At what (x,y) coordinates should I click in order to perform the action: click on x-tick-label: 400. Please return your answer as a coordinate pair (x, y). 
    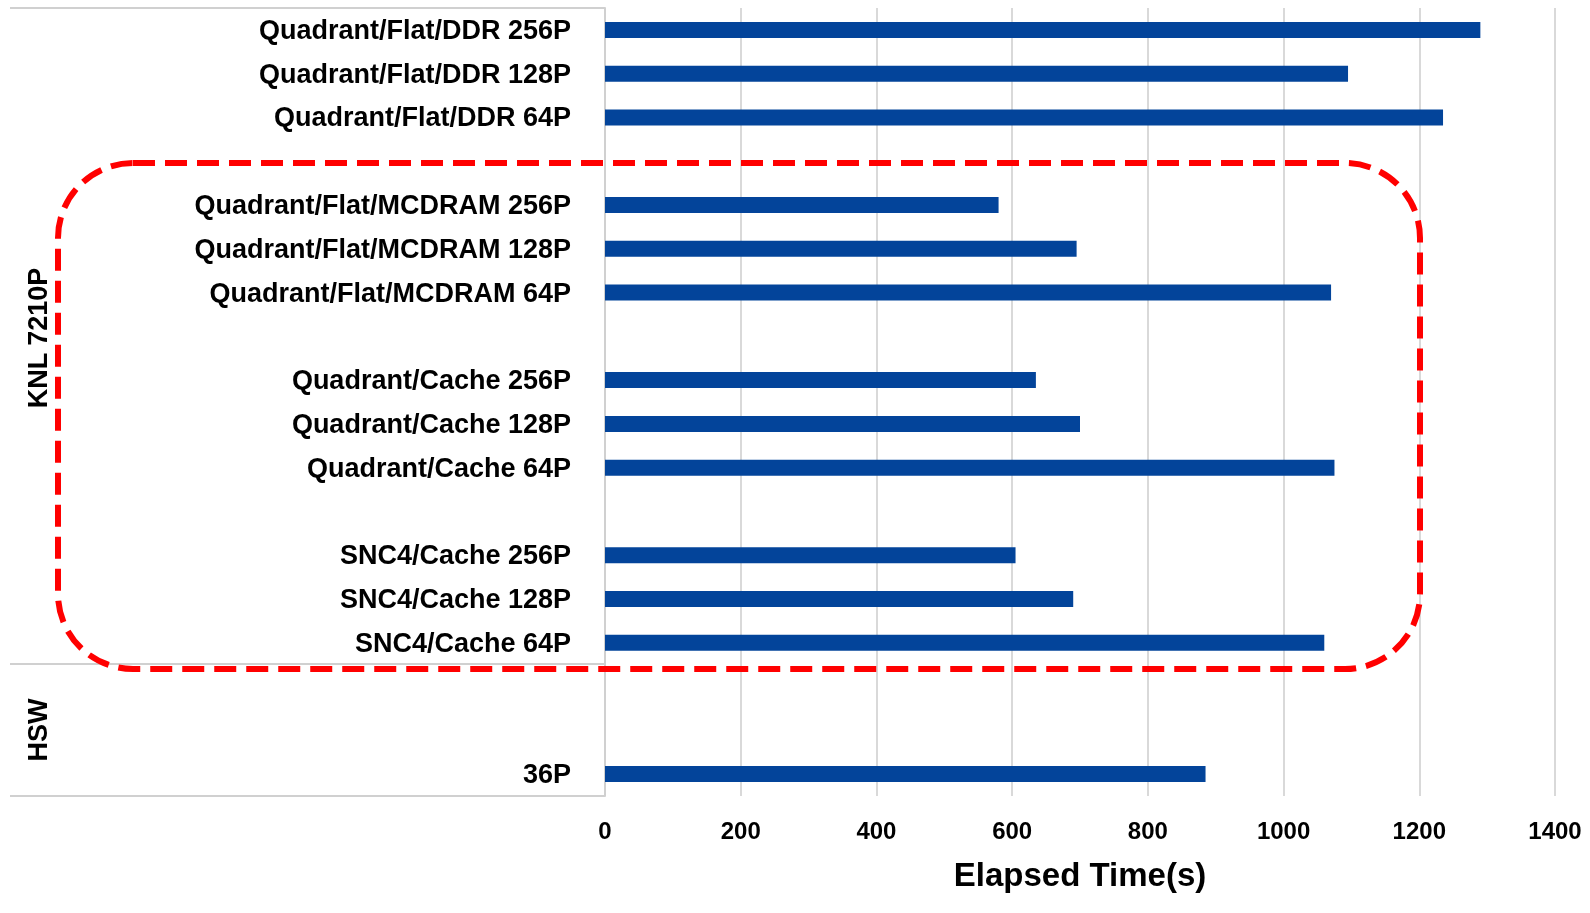
    Looking at the image, I should click on (876, 830).